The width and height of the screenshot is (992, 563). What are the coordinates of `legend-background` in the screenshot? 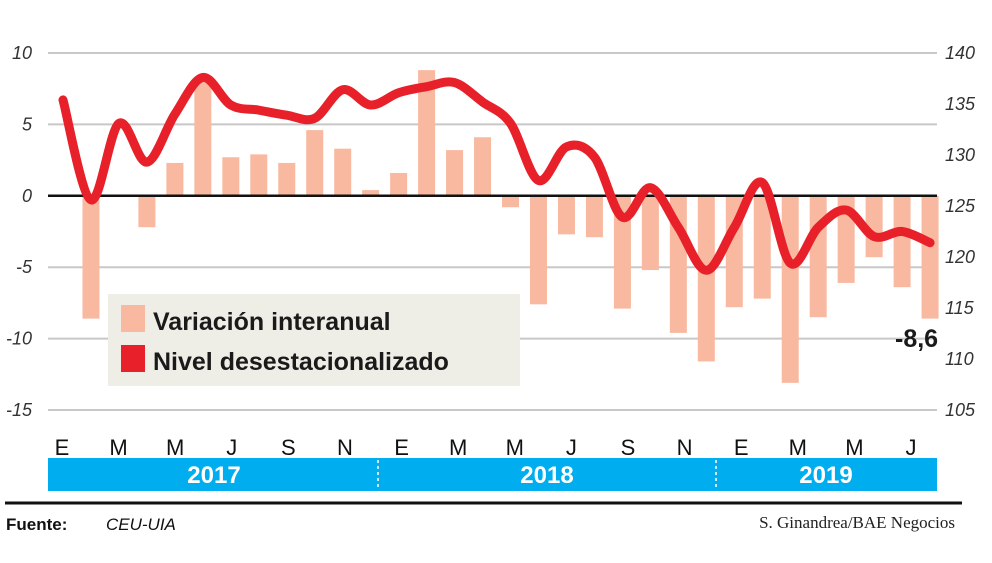 It's located at (314, 340).